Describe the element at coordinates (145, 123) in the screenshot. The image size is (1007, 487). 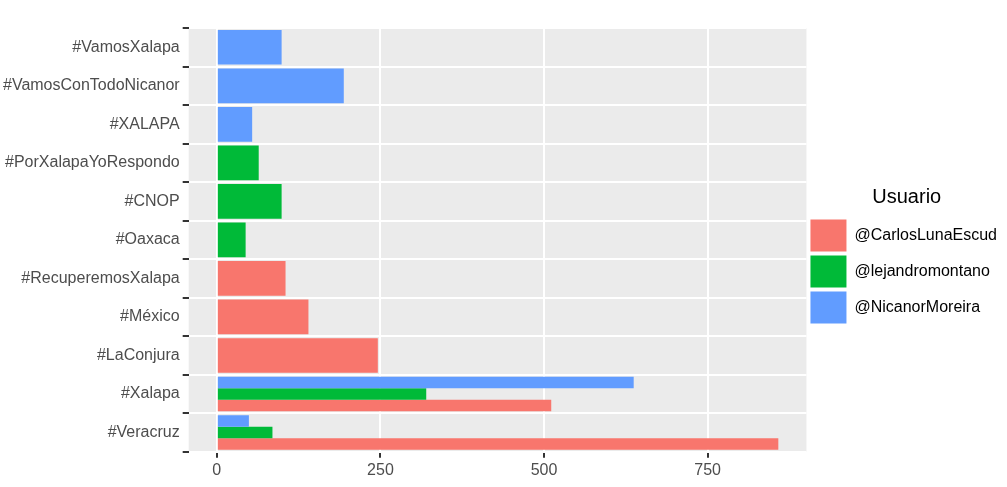
I see `y-tick-label: #XALAPA` at that location.